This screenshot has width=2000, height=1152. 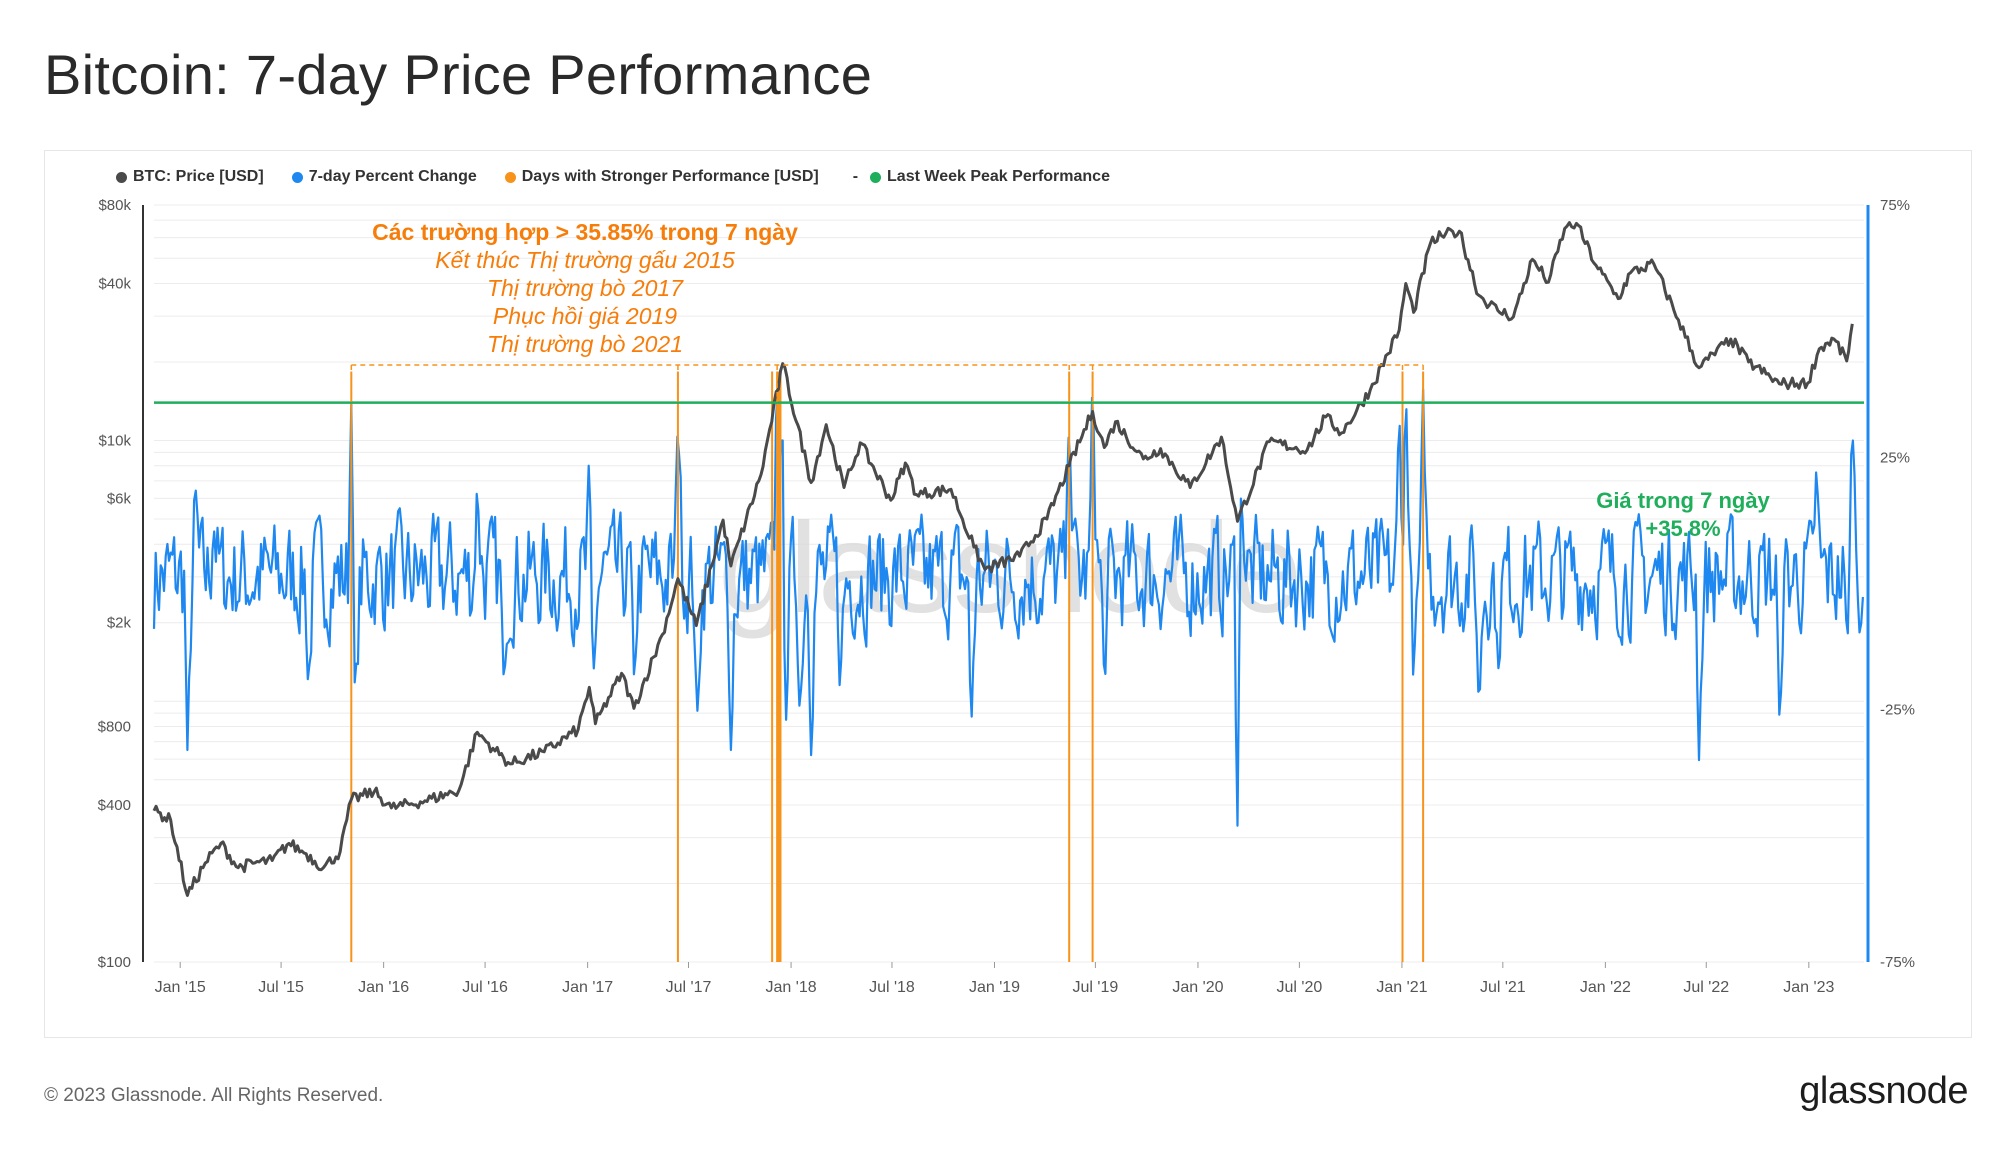 What do you see at coordinates (458, 74) in the screenshot?
I see `page-title: Bitcoin: 7-day Price Performance` at bounding box center [458, 74].